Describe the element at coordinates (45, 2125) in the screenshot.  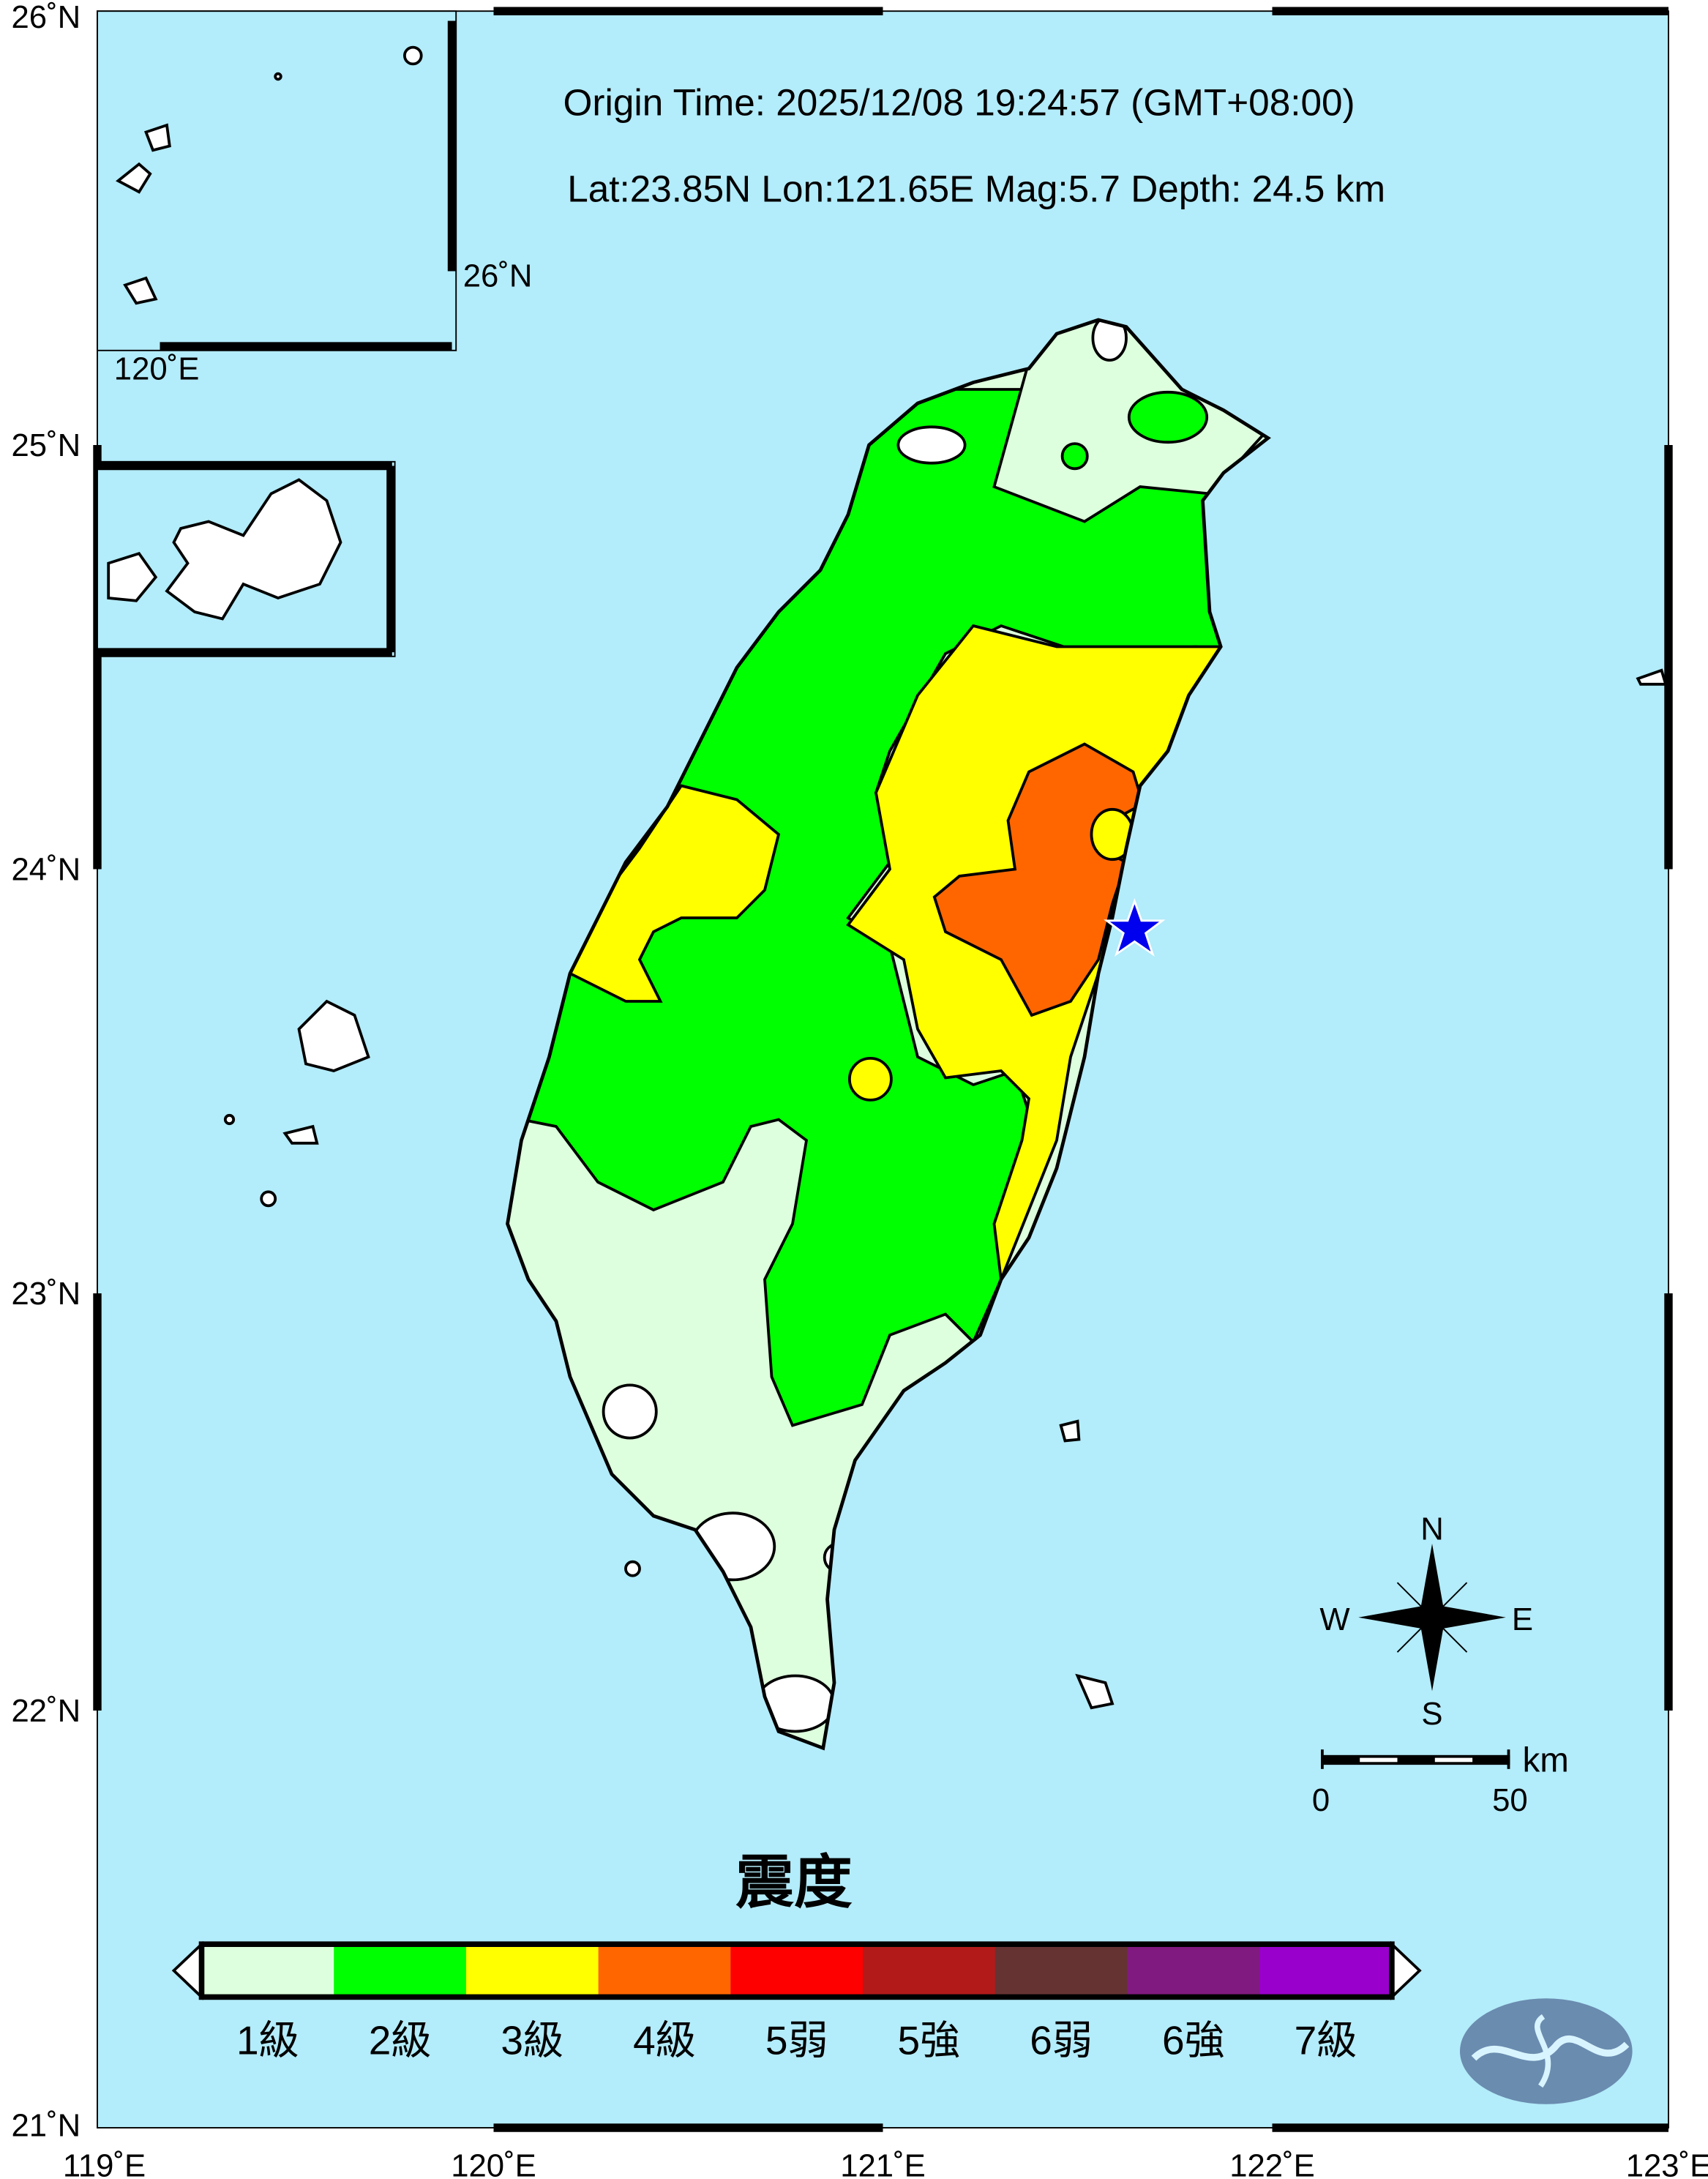
I see `svg-text: 21˚N` at that location.